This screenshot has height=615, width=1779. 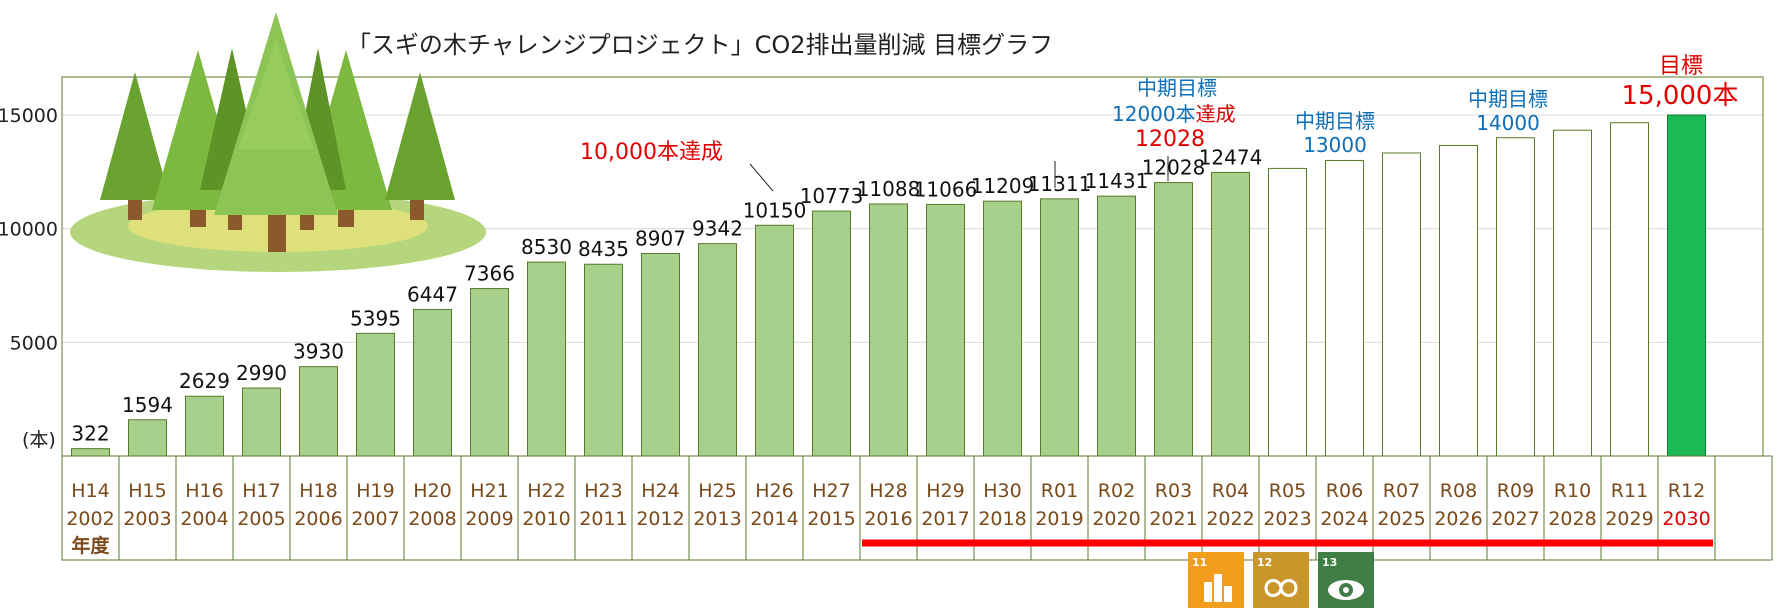 What do you see at coordinates (1287, 519) in the screenshot?
I see `x-tick-year-2023: 2023` at bounding box center [1287, 519].